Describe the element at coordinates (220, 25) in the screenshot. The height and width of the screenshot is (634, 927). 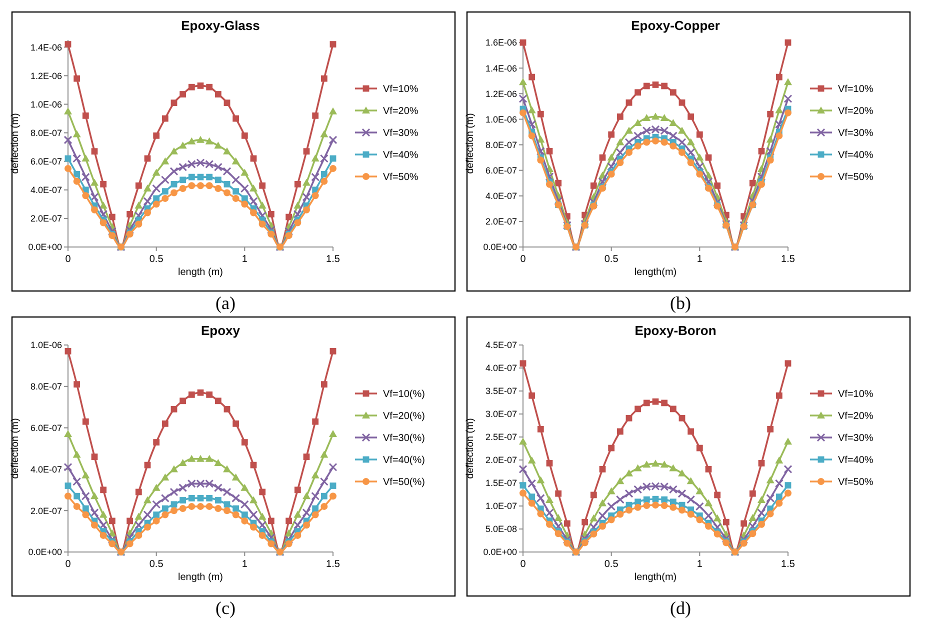
I see `chart-title: Epoxy-Glass` at that location.